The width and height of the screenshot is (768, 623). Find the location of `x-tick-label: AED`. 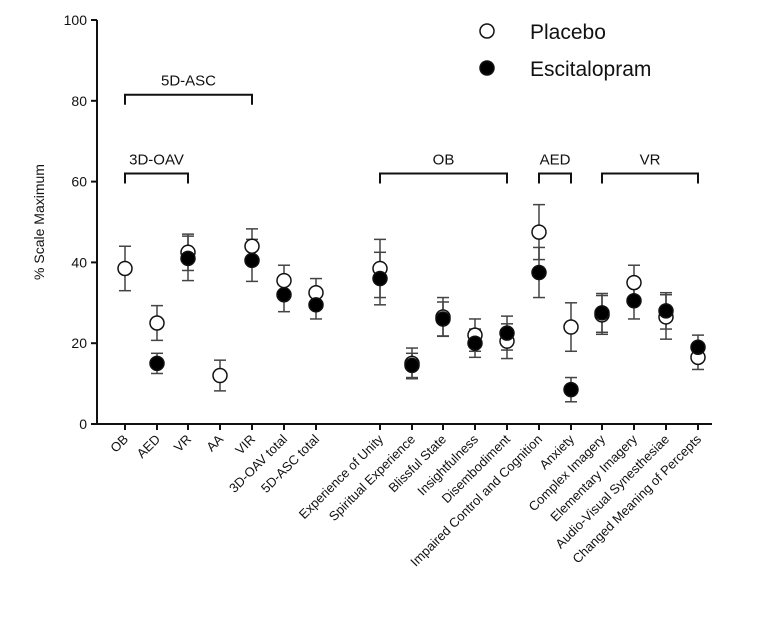

x-tick-label: AED is located at coordinates (149, 447).